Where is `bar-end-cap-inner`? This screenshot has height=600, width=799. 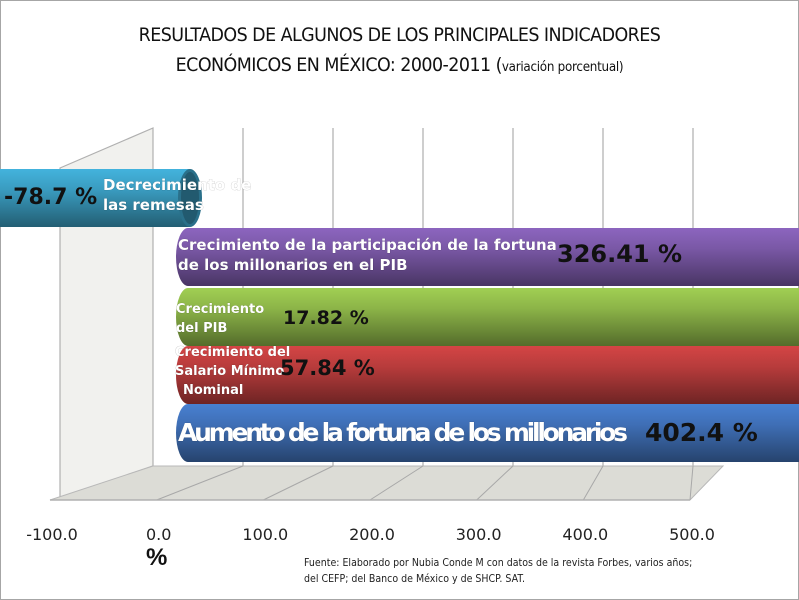
bar-end-cap-inner is located at coordinates (190, 198).